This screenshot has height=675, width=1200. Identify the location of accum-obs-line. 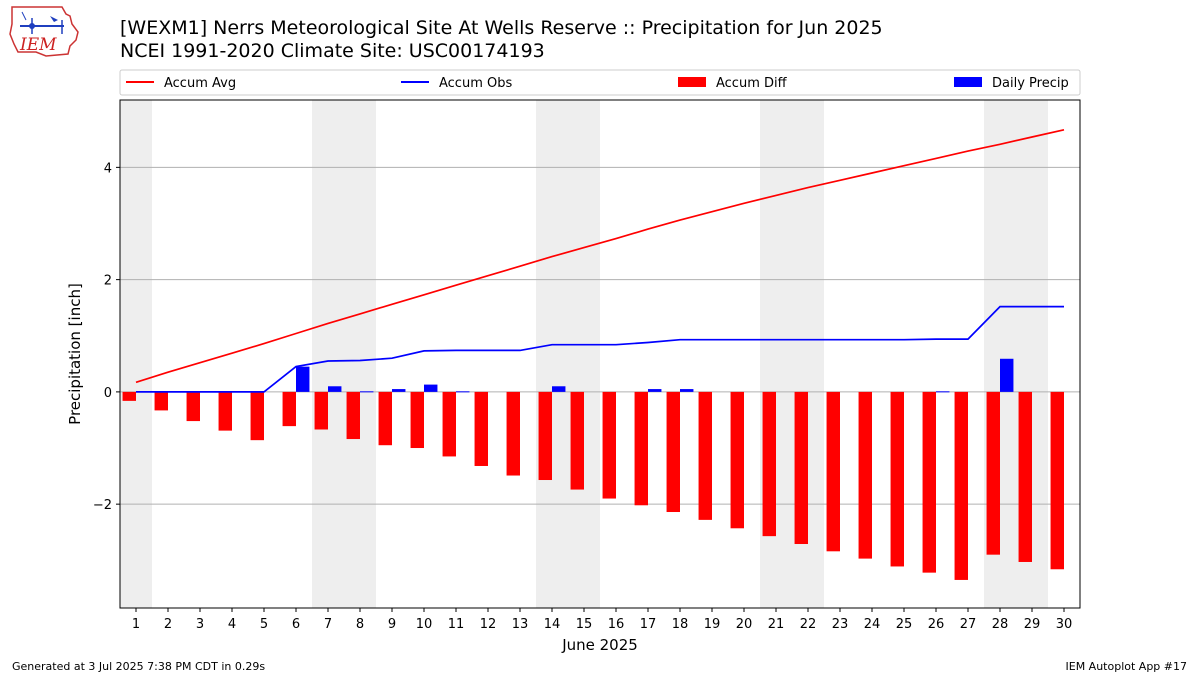
(600, 349).